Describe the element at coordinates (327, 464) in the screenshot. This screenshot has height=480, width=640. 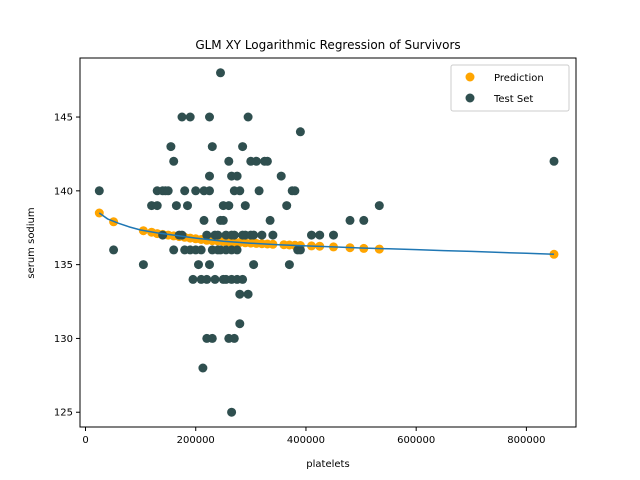
I see `x-axis-label: platelets` at that location.